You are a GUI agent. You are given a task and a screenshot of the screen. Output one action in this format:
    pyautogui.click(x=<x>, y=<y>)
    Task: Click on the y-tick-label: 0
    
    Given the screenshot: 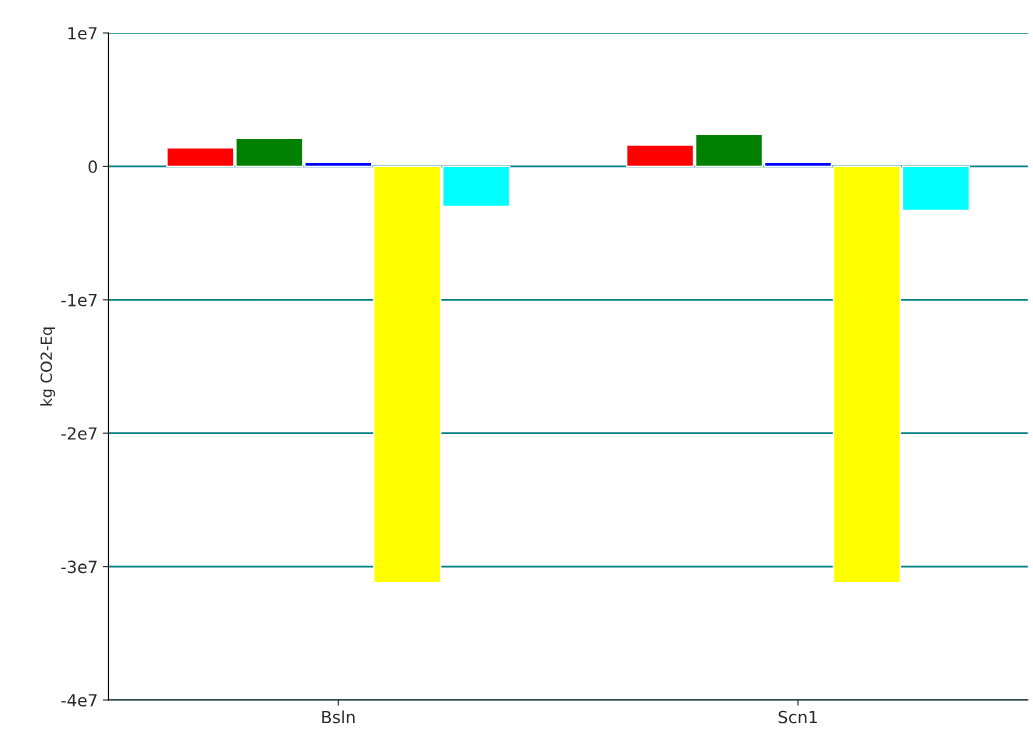 What is the action you would take?
    pyautogui.click(x=92, y=166)
    